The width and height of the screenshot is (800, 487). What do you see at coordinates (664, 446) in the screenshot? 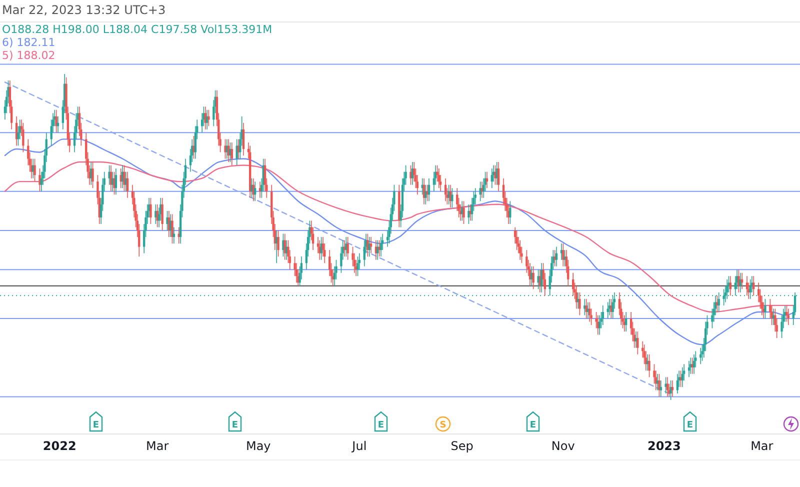
I see `x-tick-label: 2023` at bounding box center [664, 446].